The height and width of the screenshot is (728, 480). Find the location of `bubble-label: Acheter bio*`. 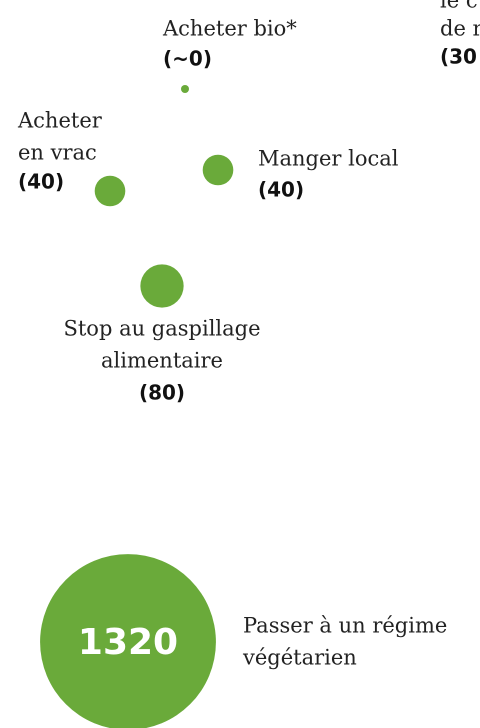

bubble-label: Acheter bio* is located at coordinates (229, 29).